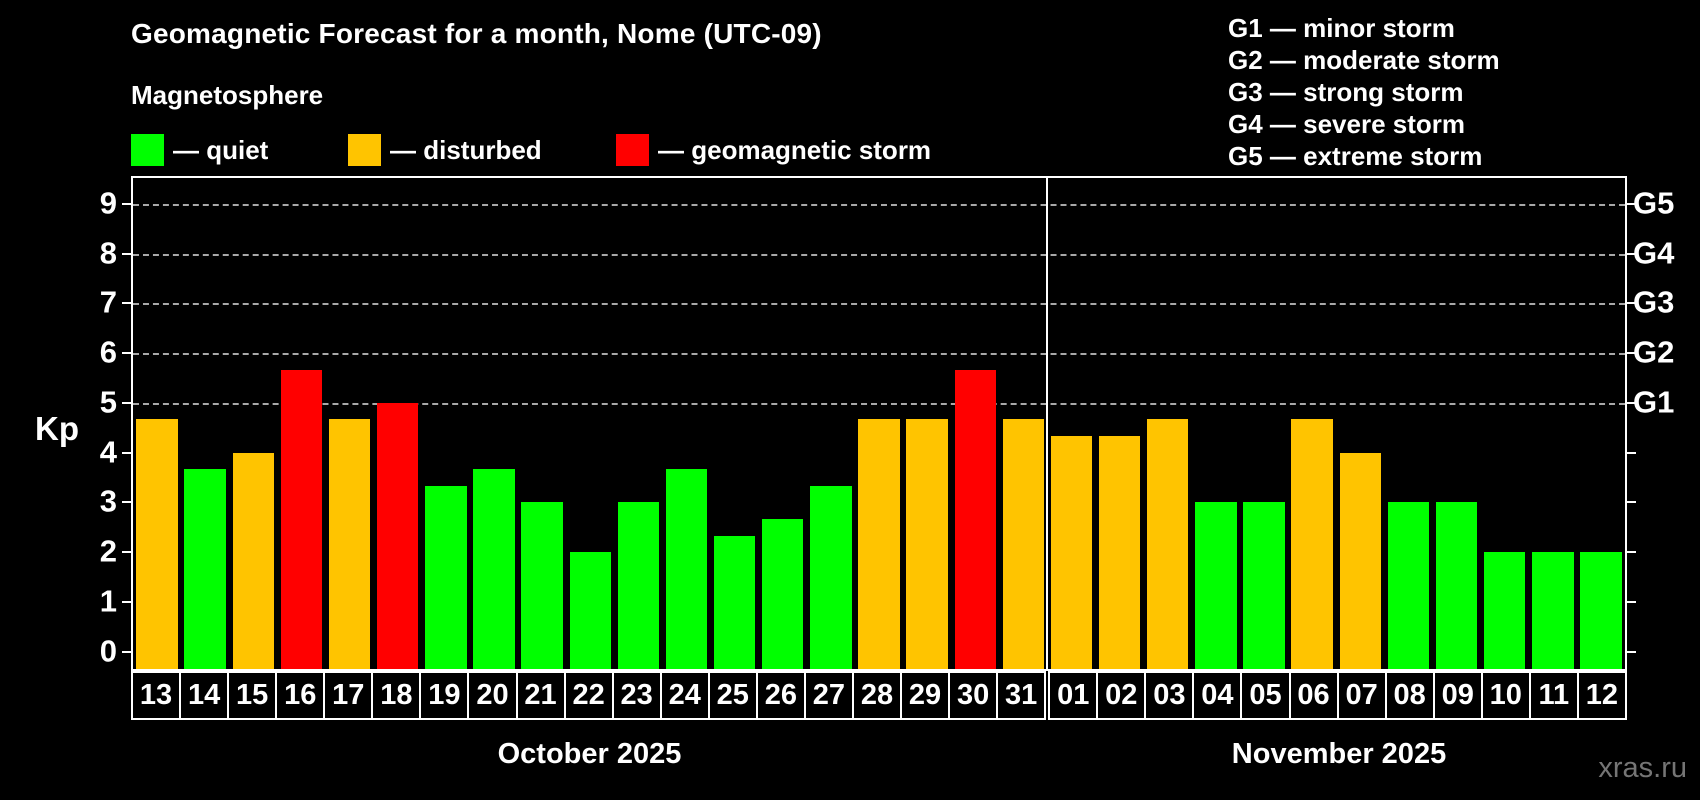 The width and height of the screenshot is (1700, 800). What do you see at coordinates (1601, 695) in the screenshot?
I see `date-cell-12: 12` at bounding box center [1601, 695].